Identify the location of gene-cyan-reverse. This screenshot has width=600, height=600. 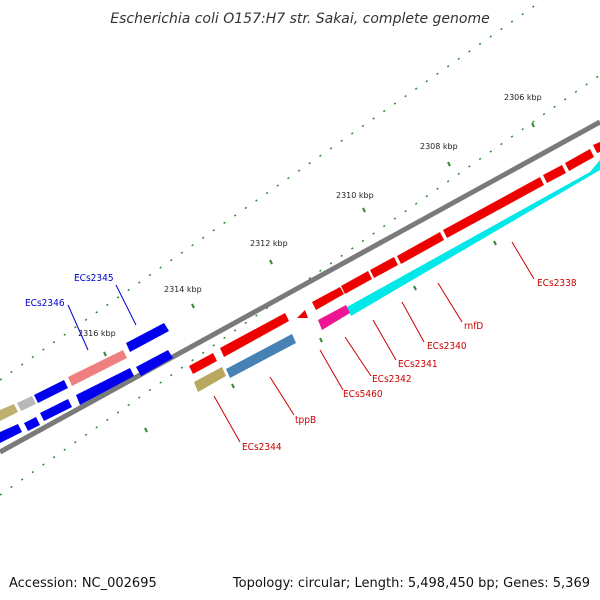
(473, 238).